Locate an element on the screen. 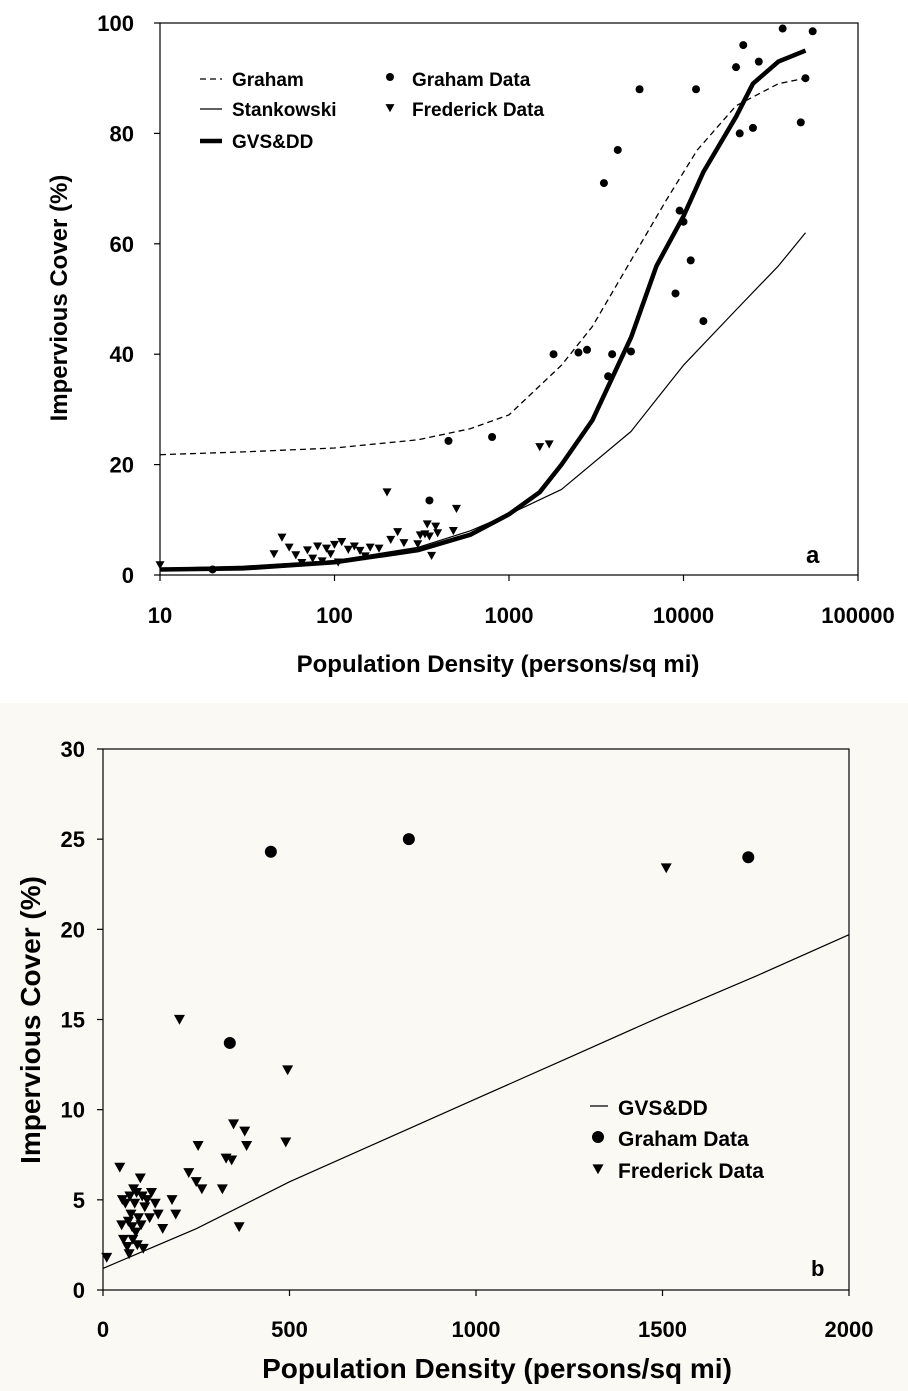 The height and width of the screenshot is (1391, 908). y-tick-label-a: 80 is located at coordinates (122, 133).